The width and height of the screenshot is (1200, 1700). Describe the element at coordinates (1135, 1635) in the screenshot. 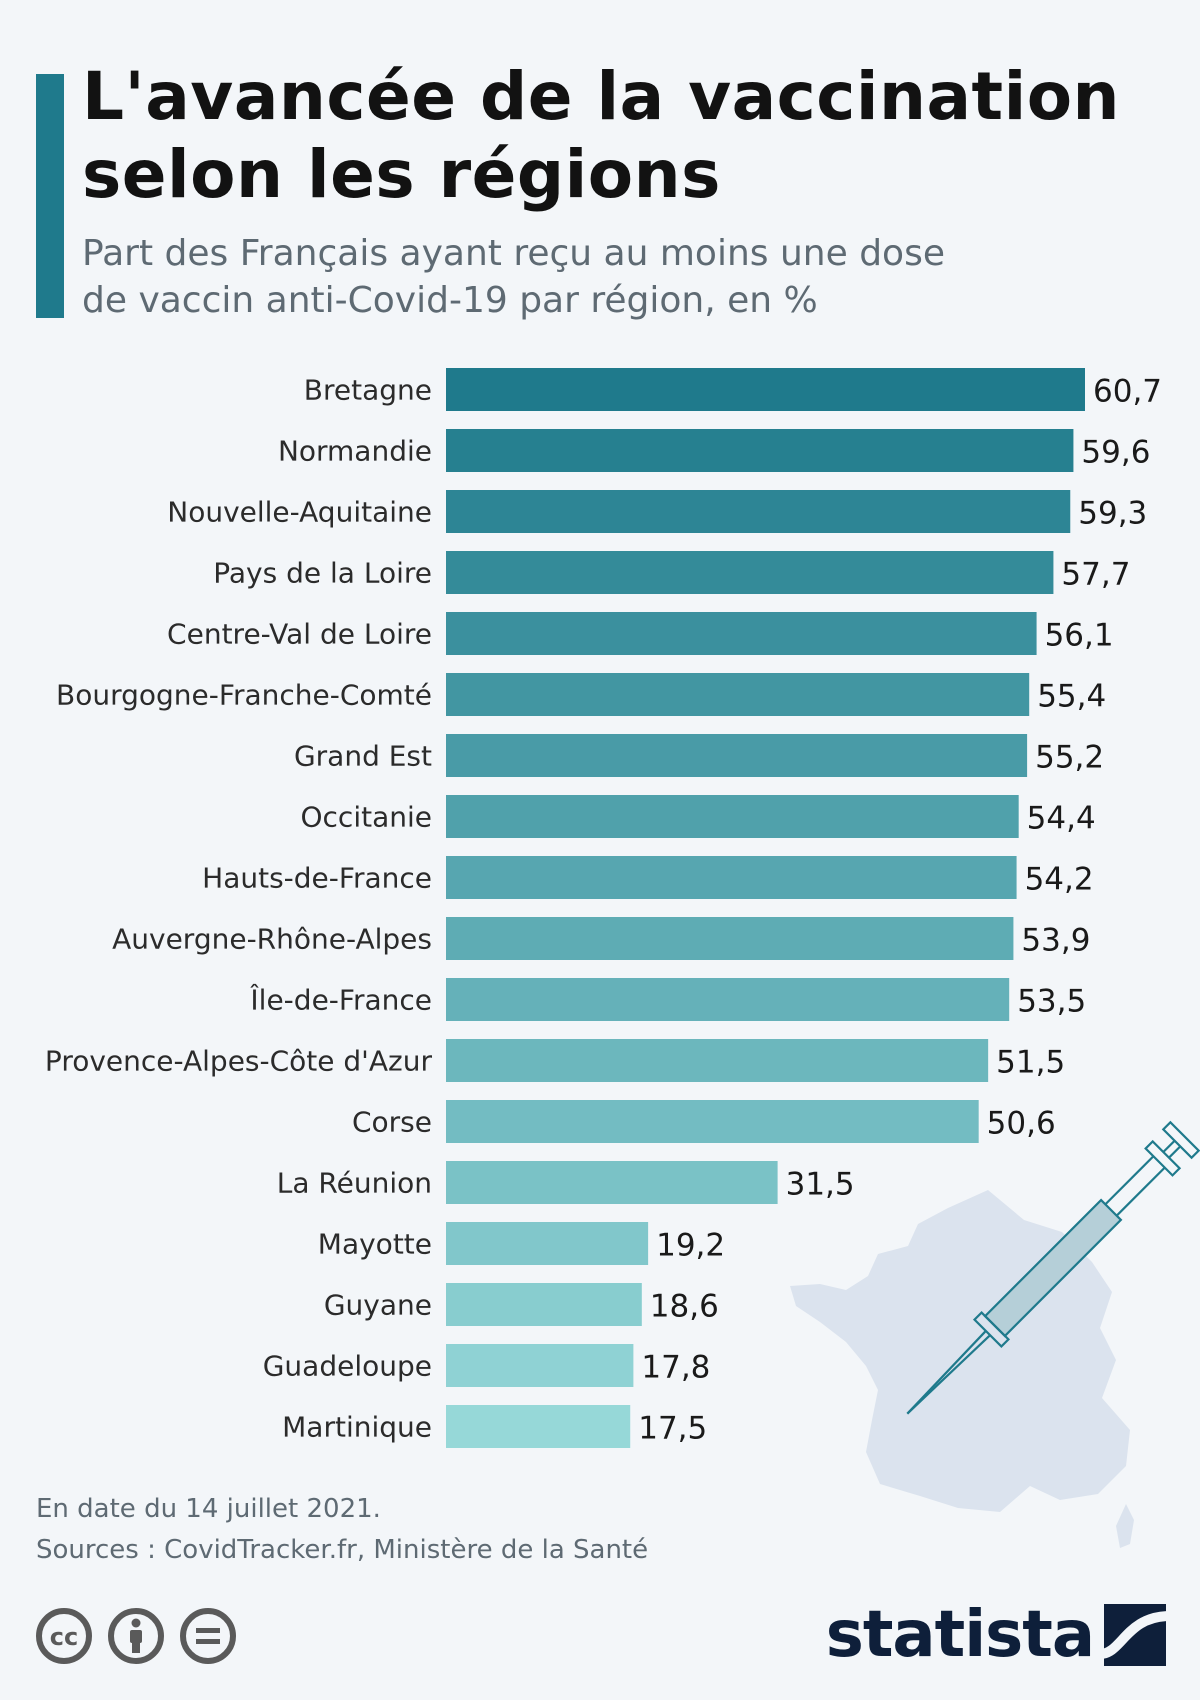

I see `statista-logo-icon` at that location.